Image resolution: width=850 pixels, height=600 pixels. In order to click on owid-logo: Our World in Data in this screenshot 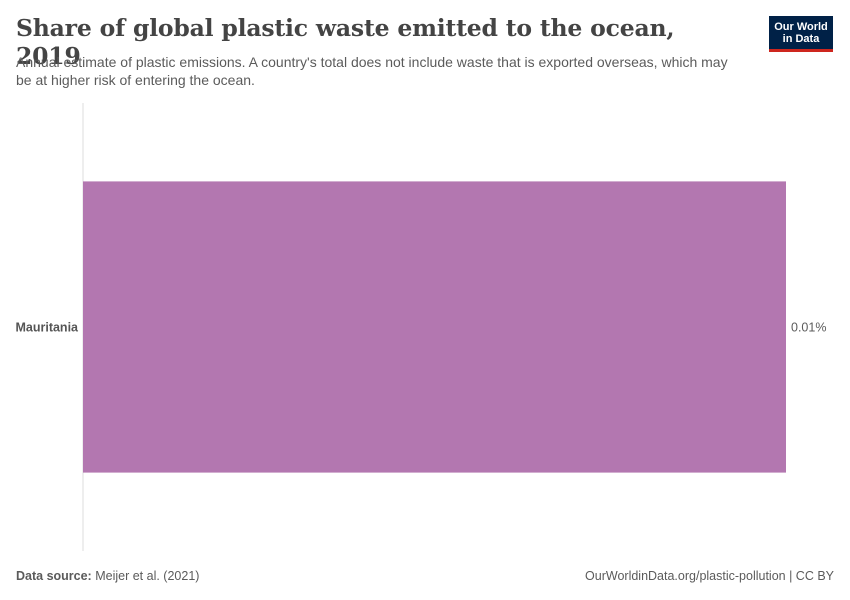, I will do `click(801, 34)`.